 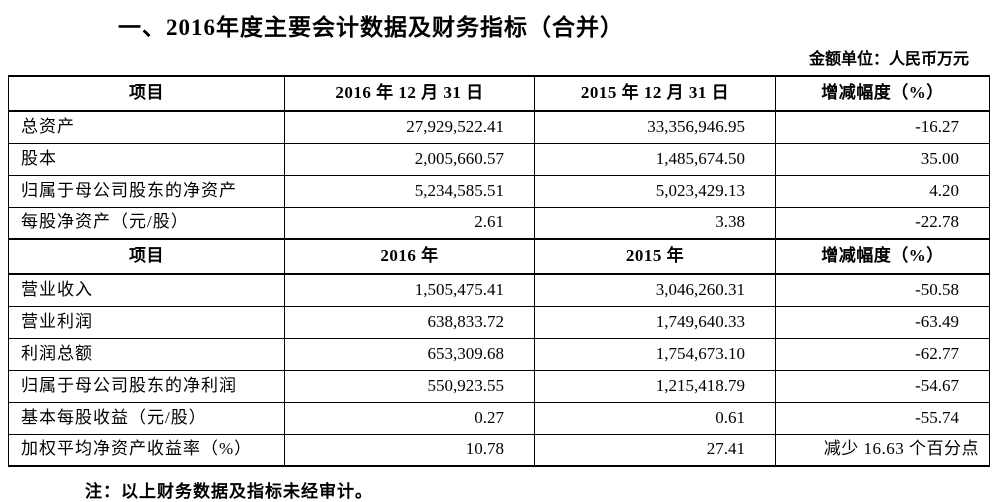 I want to click on table-row-net-assets-per-share: 每股净资产（元/股） 2.61 3.38 -22.78, so click(x=499, y=223).